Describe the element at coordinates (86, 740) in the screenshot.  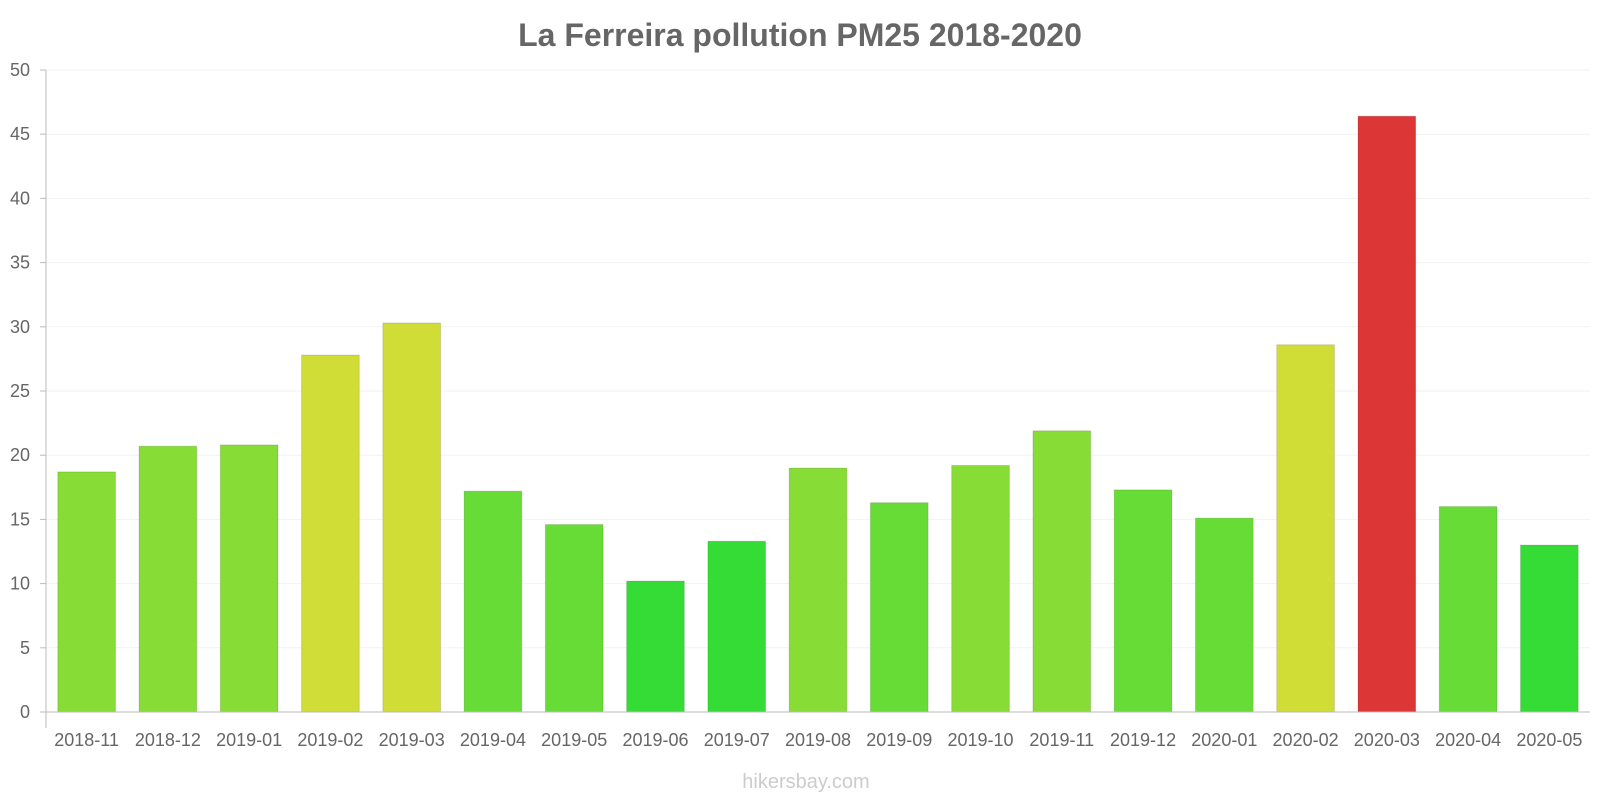
I see `x-tick-label: 2018-11` at that location.